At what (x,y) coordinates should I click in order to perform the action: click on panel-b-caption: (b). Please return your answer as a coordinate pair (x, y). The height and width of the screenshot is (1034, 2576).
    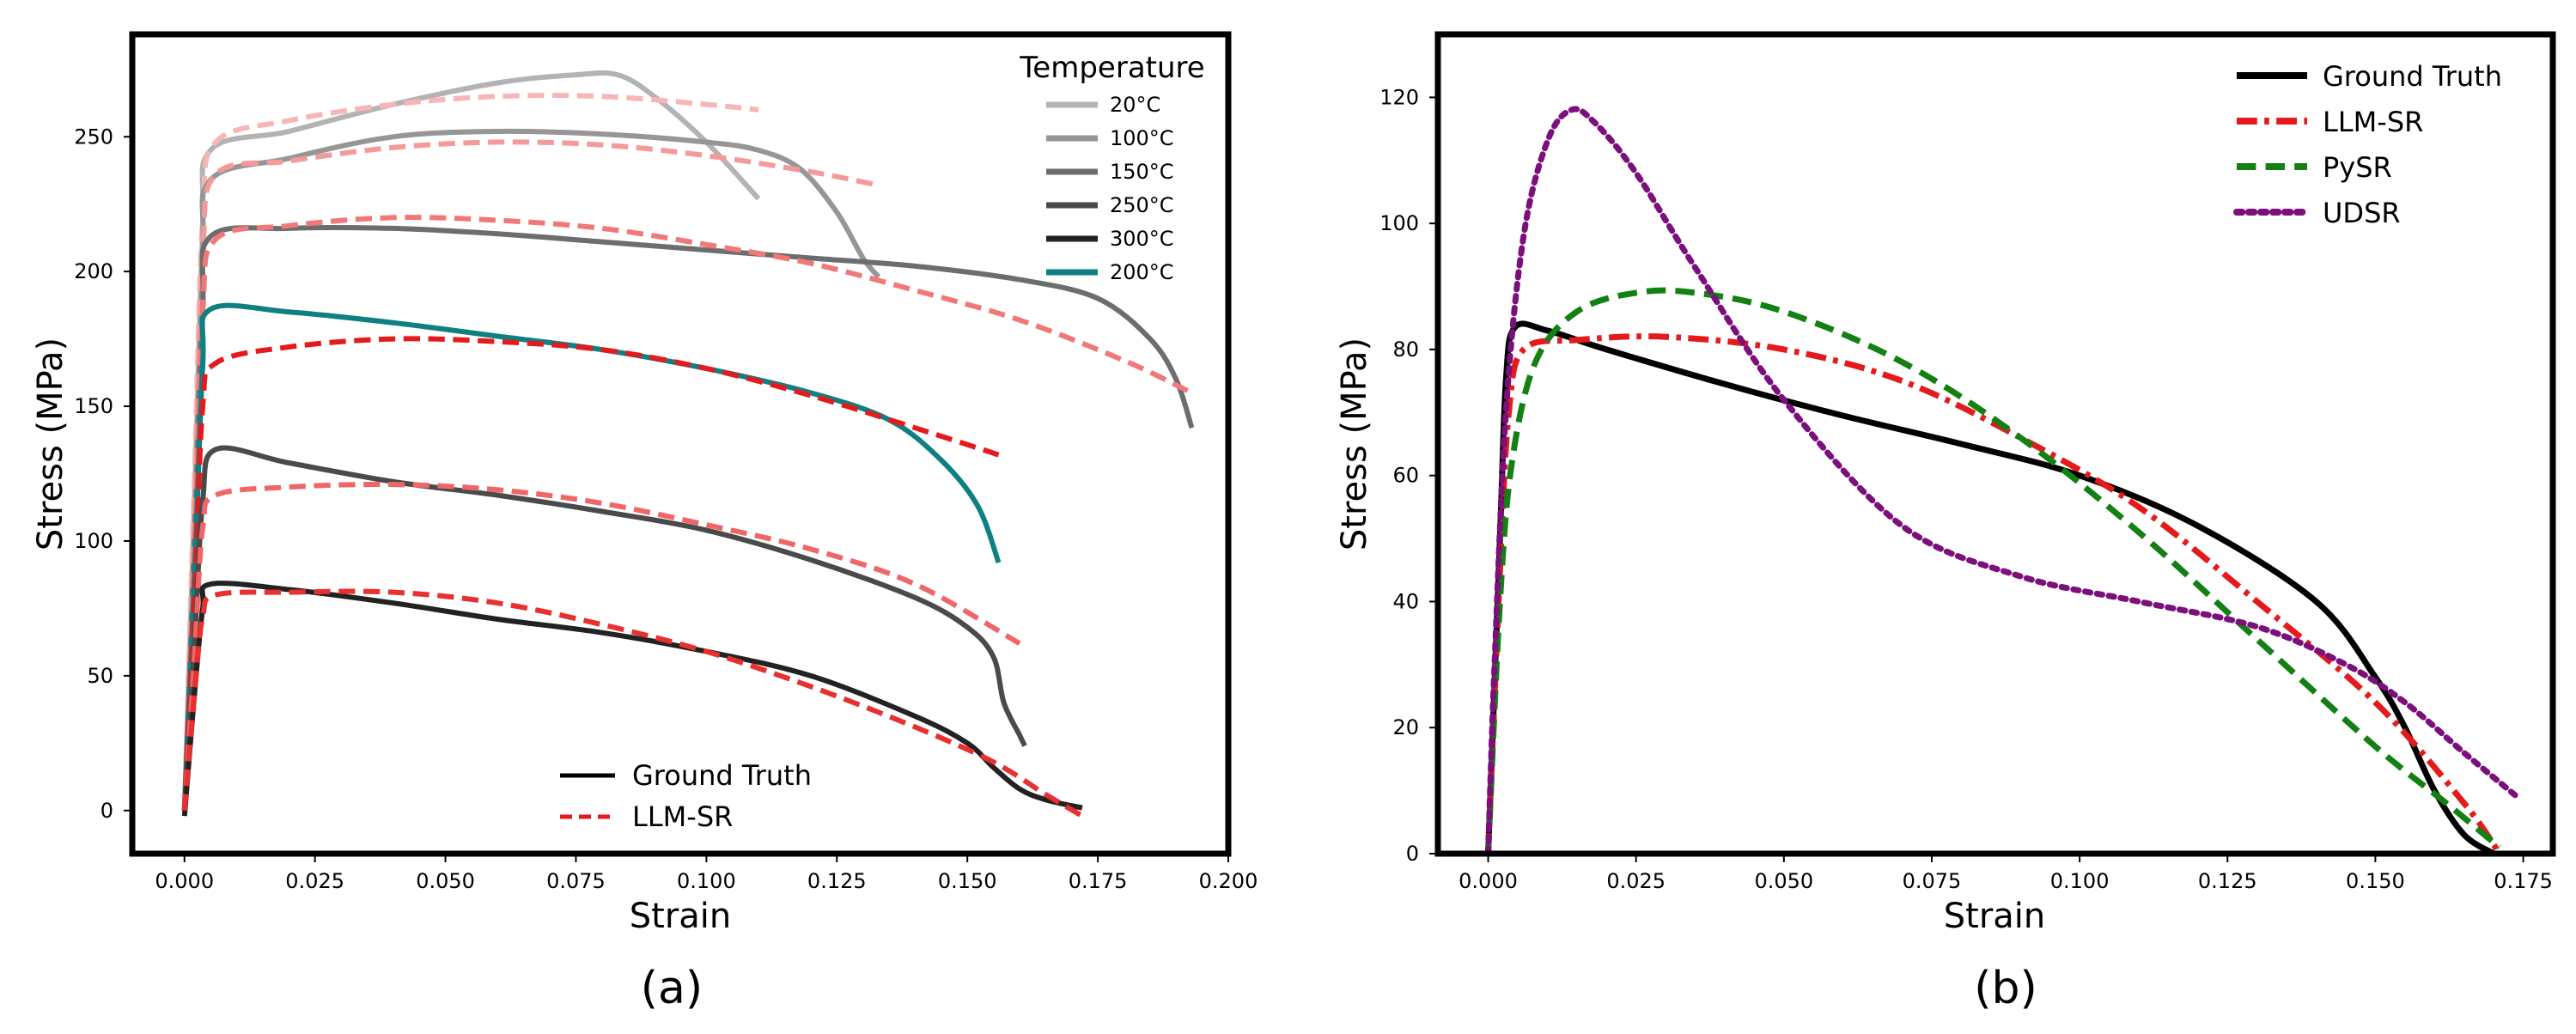
    Looking at the image, I should click on (2005, 989).